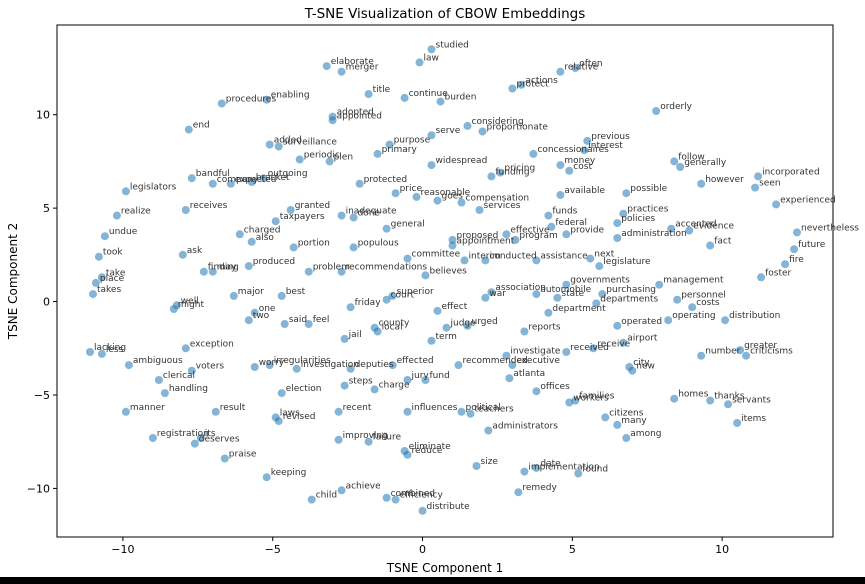 This screenshot has height=584, width=865. I want to click on point-foster, so click(761, 277).